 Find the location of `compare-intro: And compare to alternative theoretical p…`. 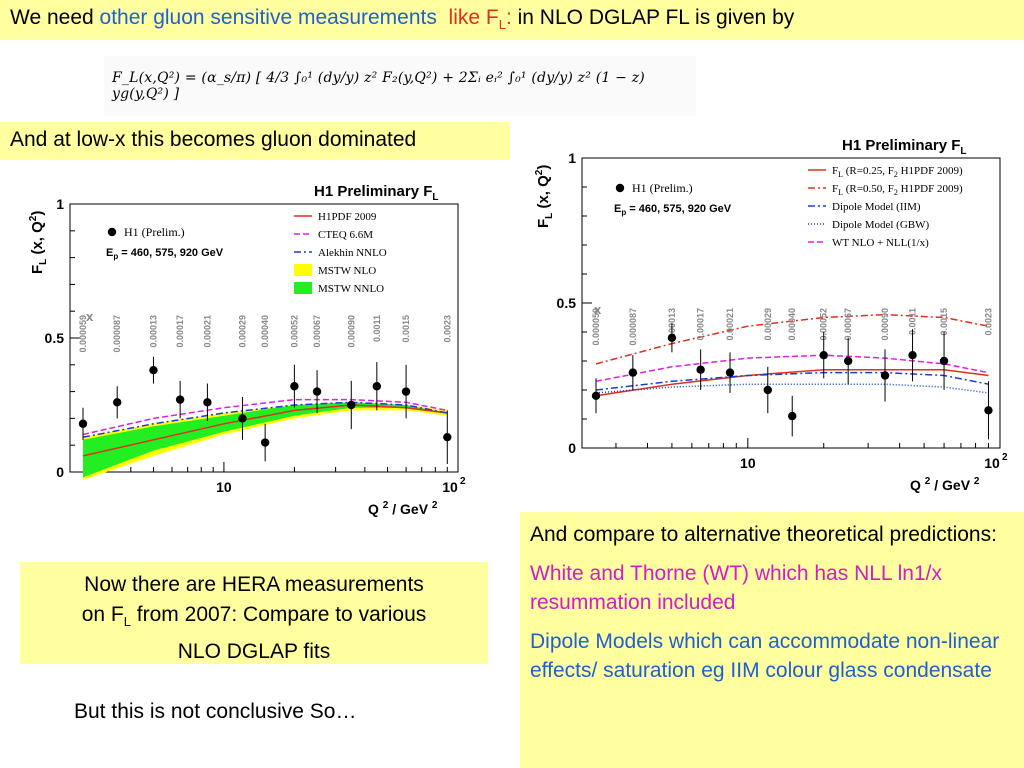

compare-intro: And compare to alternative theoretical p… is located at coordinates (763, 534).